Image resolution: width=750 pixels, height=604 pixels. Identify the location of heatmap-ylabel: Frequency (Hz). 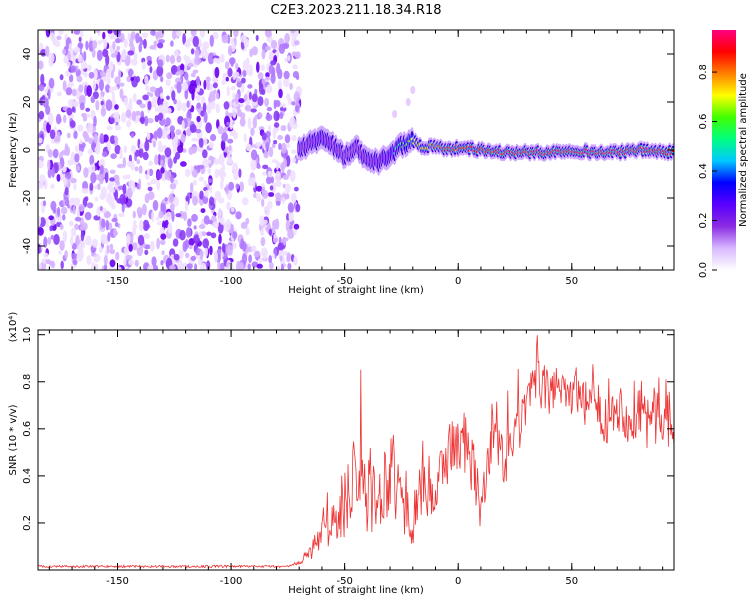
(13, 150).